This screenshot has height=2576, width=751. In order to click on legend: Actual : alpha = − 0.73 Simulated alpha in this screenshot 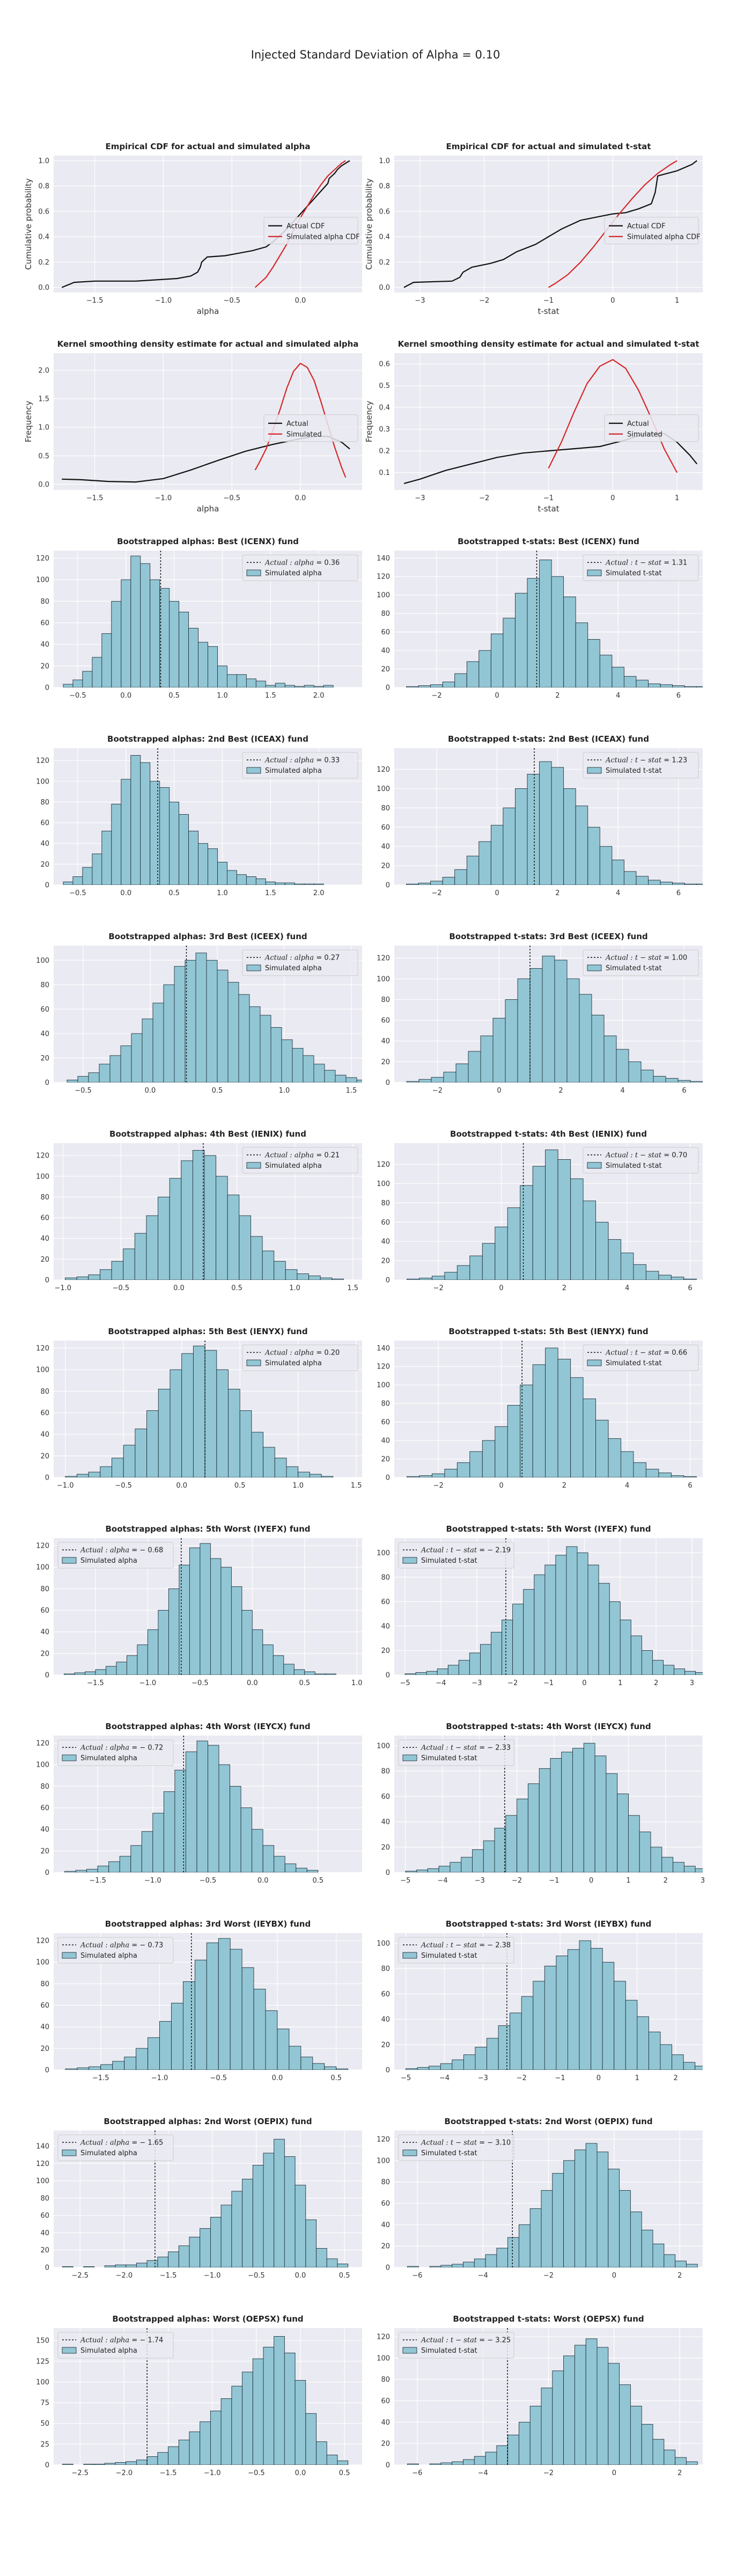, I will do `click(115, 1950)`.